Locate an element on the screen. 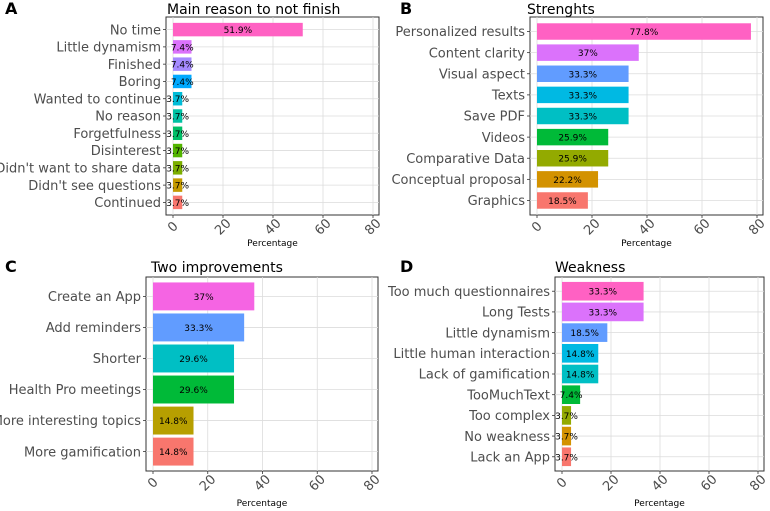  category-label-lack-of-gamification: Lack of gamification is located at coordinates (484, 375).